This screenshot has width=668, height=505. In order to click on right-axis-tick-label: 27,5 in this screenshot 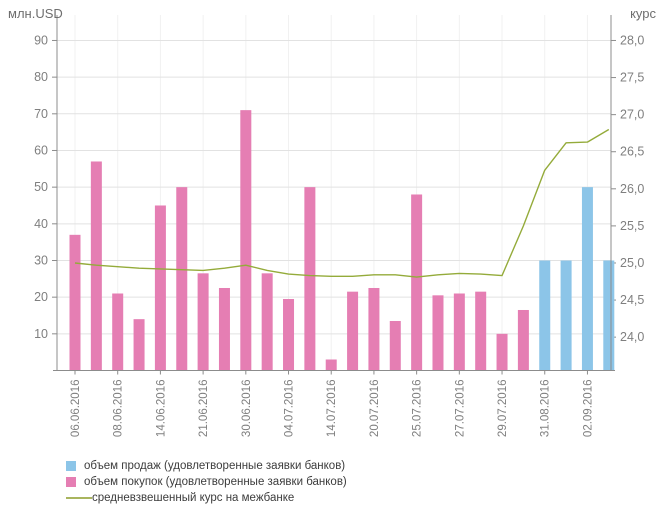, I will do `click(632, 78)`.